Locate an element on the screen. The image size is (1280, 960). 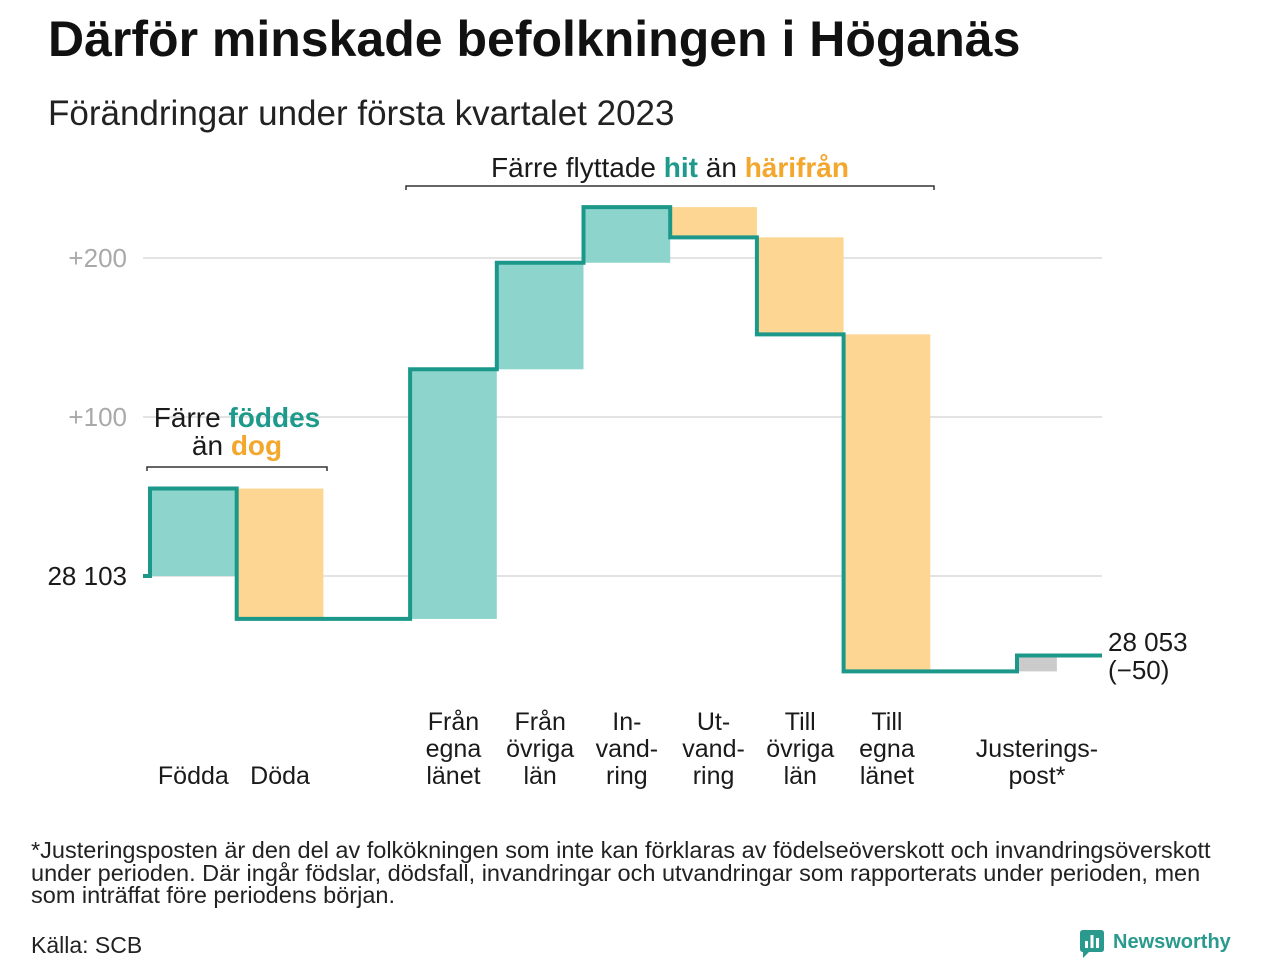
annotation-highlight-increase: föddes is located at coordinates (274, 417).